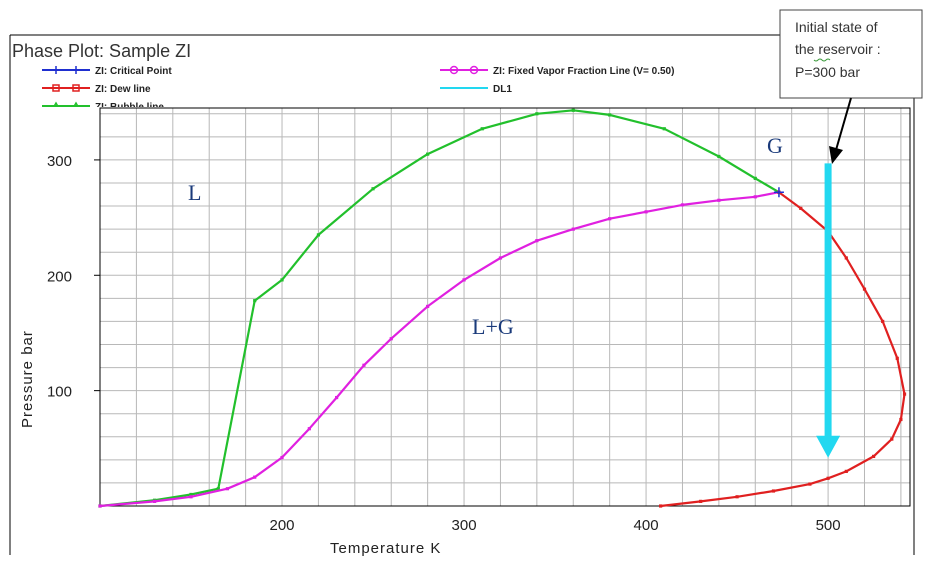  I want to click on dl1-arrow-head, so click(828, 446).